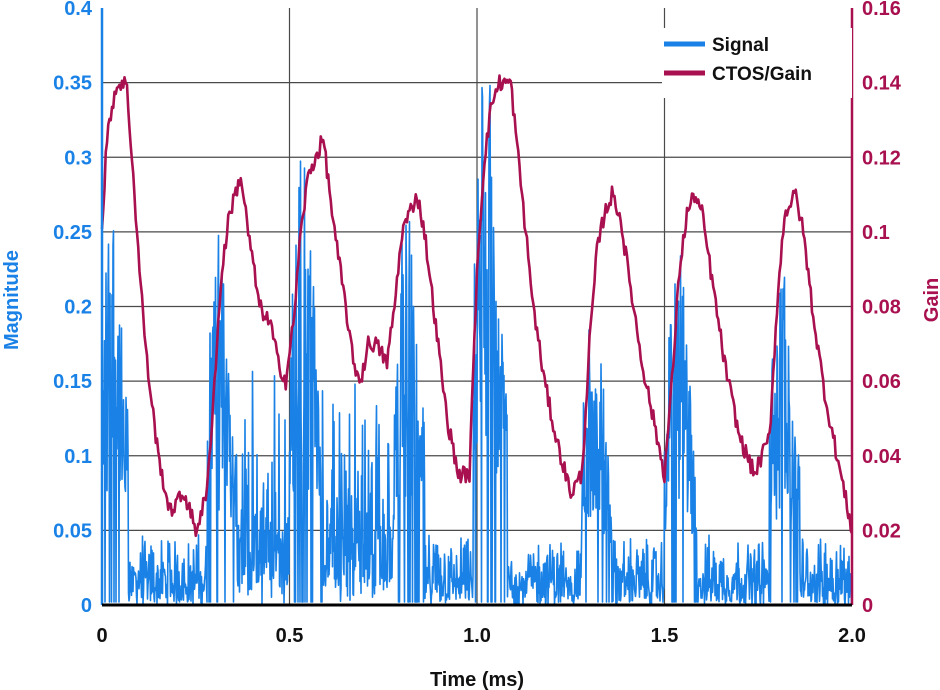 This screenshot has height=690, width=940. I want to click on right-tick-label: 0.02, so click(881, 531).